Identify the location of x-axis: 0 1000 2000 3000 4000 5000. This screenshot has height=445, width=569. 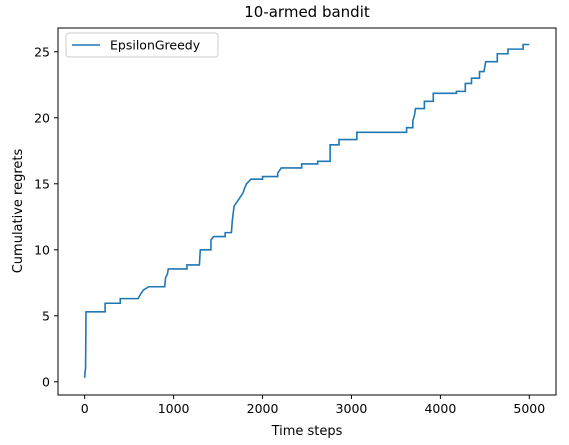
(313, 405).